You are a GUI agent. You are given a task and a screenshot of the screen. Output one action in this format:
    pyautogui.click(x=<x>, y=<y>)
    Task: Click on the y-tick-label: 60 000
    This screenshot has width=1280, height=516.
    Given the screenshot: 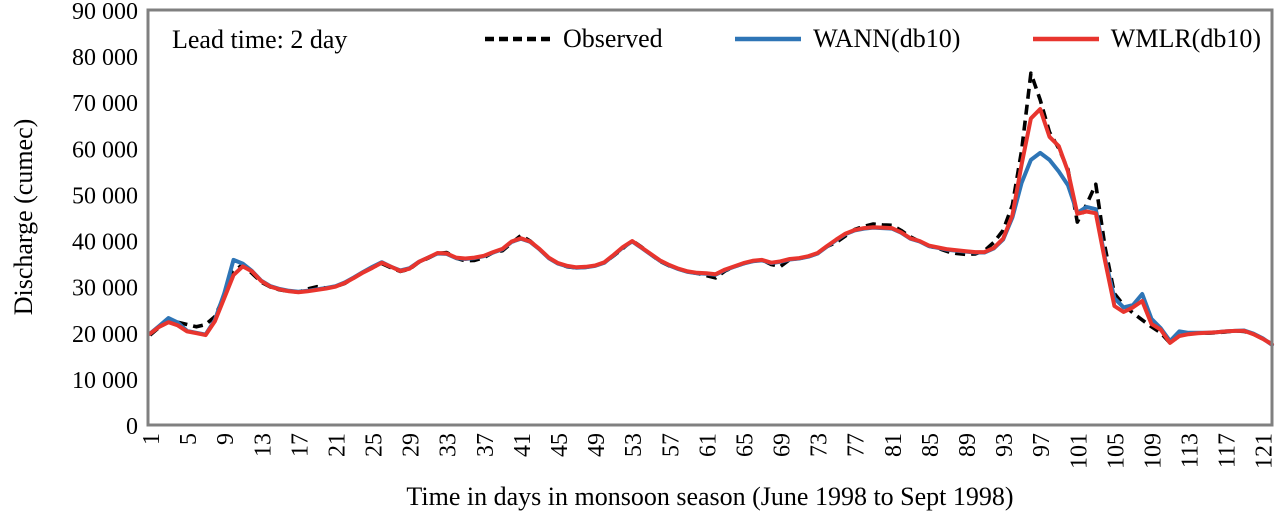 What is the action you would take?
    pyautogui.click(x=105, y=150)
    